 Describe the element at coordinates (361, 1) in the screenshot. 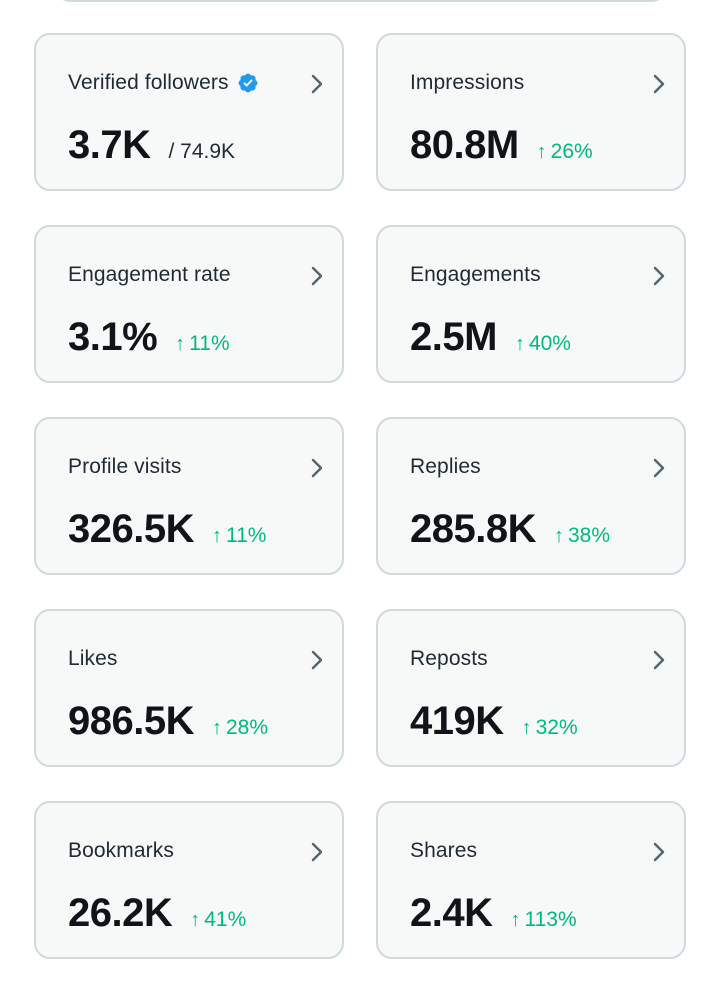

I see `previous-card-edge` at that location.